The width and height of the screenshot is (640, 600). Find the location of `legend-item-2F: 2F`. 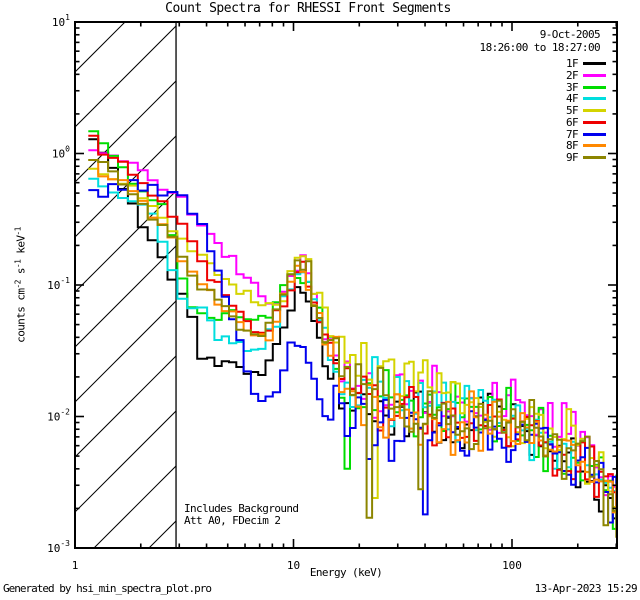

legend-item-2F: 2F is located at coordinates (578, 75).